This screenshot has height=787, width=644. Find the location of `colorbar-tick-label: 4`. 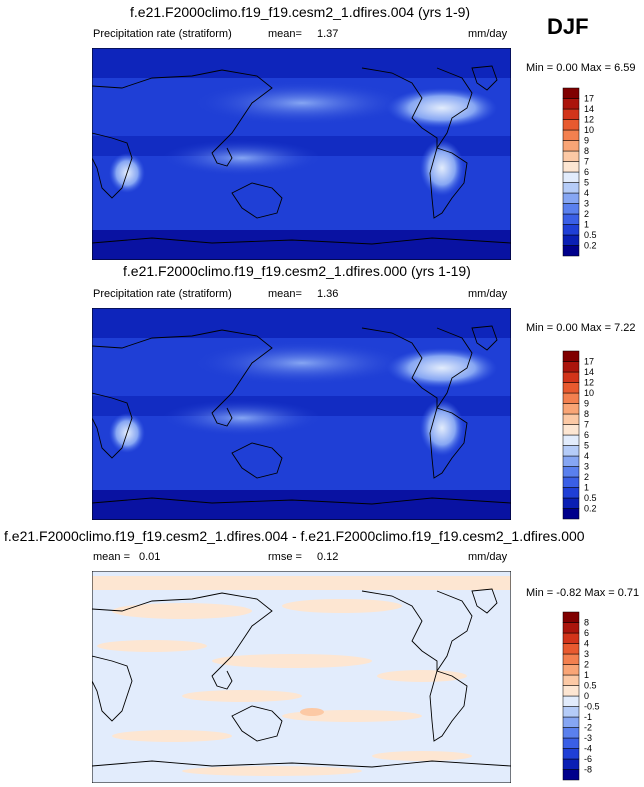

colorbar-tick-label: 4 is located at coordinates (586, 193).